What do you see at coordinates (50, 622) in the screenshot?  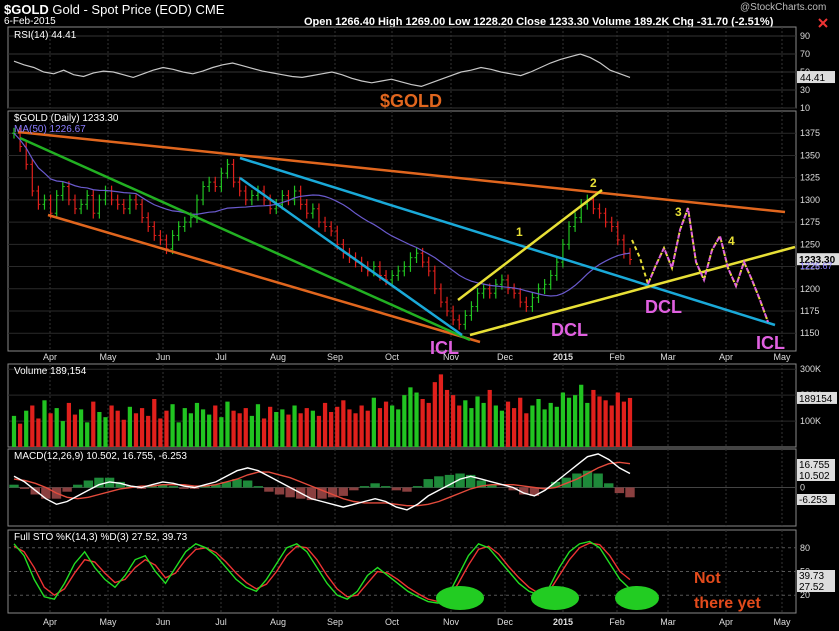 I see `x-tick-label-bottom: Apr` at bounding box center [50, 622].